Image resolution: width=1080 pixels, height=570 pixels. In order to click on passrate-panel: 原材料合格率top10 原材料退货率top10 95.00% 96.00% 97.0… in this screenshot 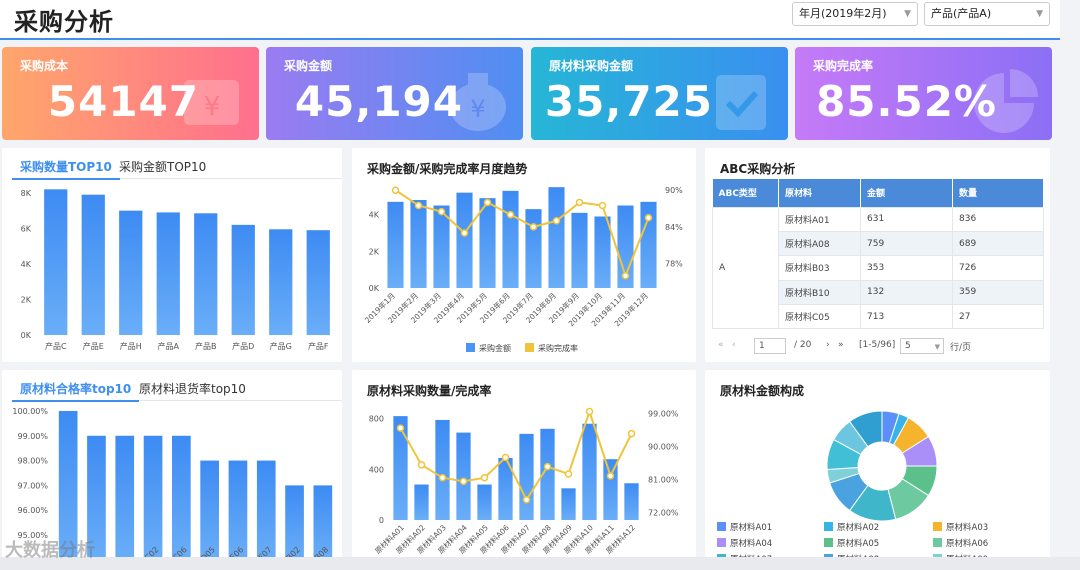, I will do `click(172, 465)`.